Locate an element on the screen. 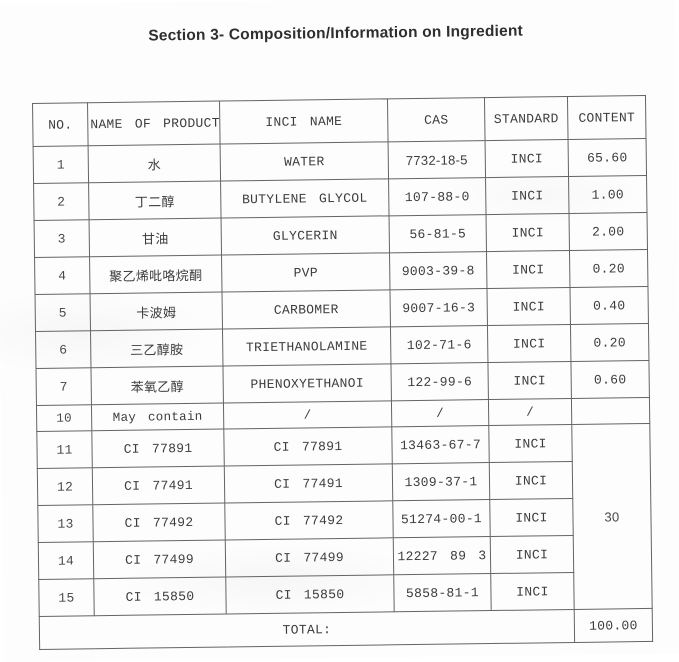 Image resolution: width=679 pixels, height=662 pixels. cell-cas: 1309-37-1 is located at coordinates (441, 481).